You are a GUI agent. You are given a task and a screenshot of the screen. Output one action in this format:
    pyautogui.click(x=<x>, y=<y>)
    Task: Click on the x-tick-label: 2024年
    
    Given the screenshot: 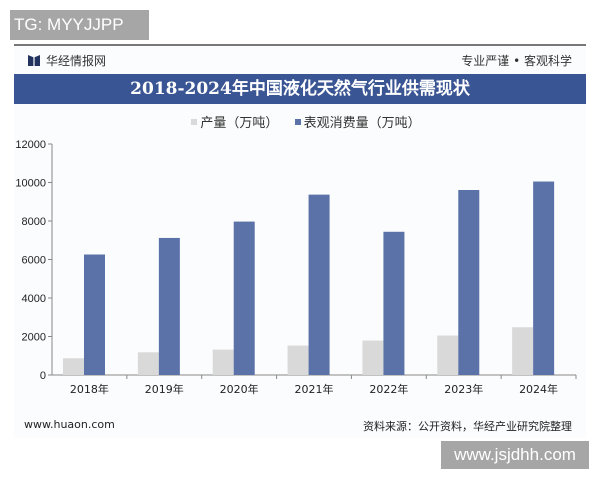 What is the action you would take?
    pyautogui.click(x=538, y=389)
    